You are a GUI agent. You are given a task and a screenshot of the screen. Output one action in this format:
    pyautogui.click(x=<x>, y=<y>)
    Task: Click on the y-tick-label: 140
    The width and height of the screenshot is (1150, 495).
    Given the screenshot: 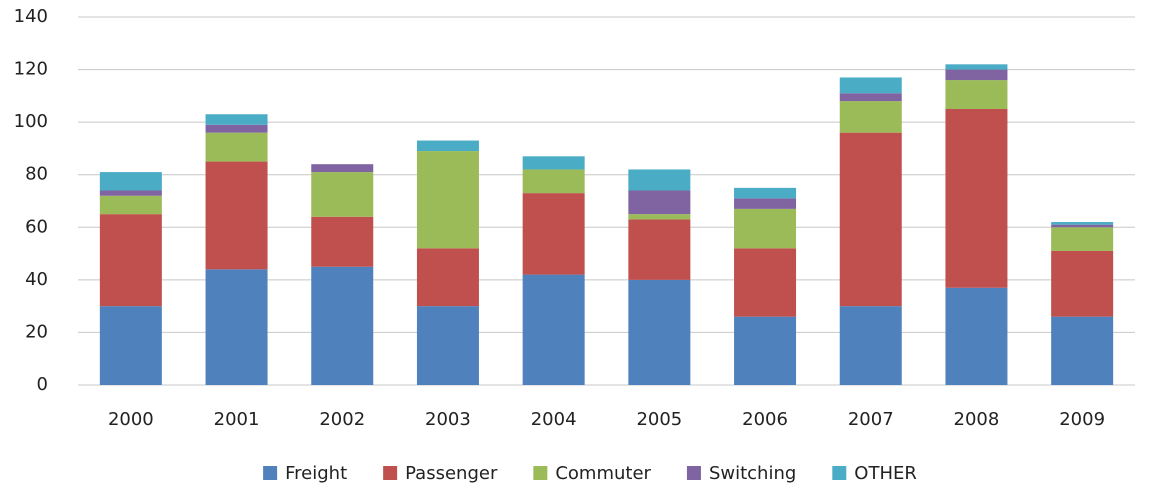 What is the action you would take?
    pyautogui.click(x=31, y=16)
    